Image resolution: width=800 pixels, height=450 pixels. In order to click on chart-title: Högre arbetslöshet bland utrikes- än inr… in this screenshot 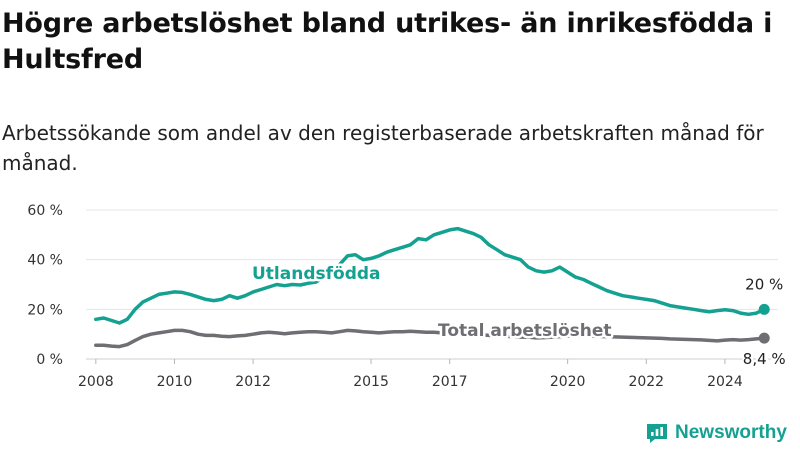, I will do `click(387, 41)`.